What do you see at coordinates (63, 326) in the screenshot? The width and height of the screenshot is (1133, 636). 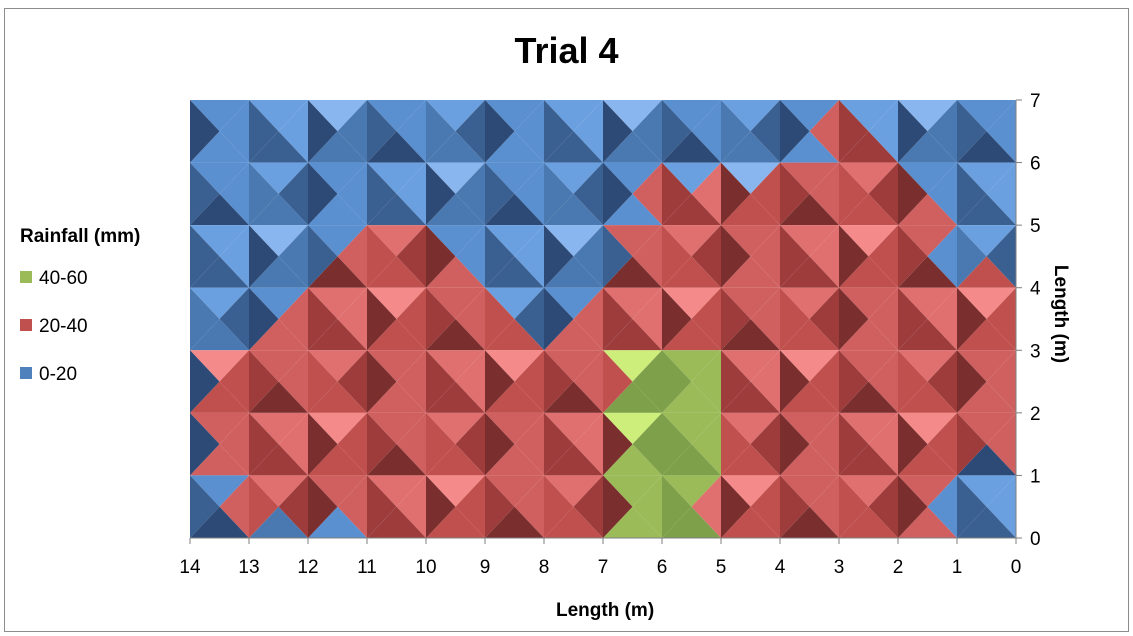 I see `legend-label-20-40: 20-40` at bounding box center [63, 326].